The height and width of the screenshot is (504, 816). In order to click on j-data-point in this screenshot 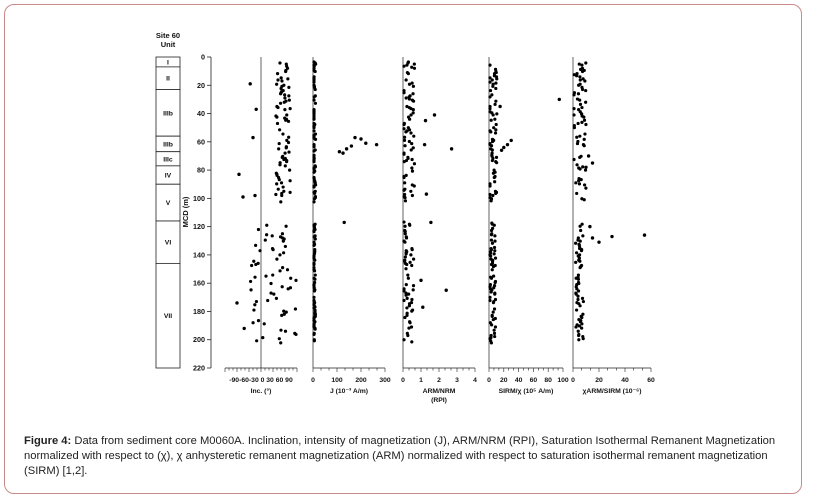, I will do `click(315, 103)`.